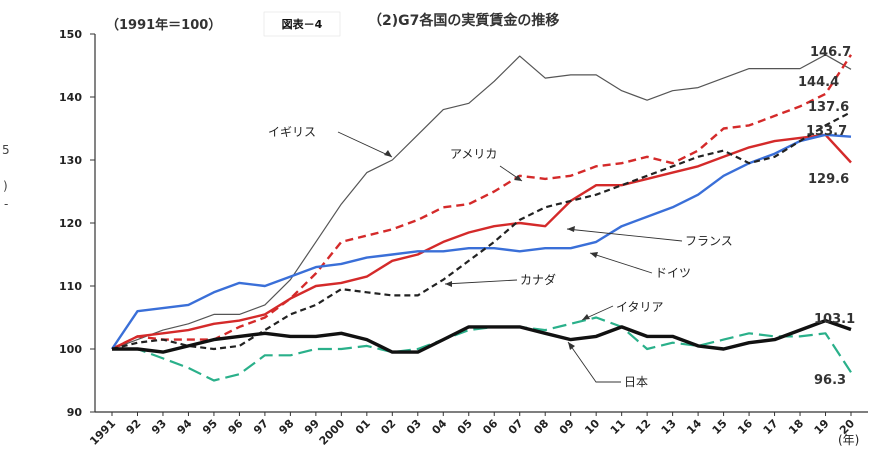  Describe the element at coordinates (388, 153) in the screenshot. I see `leader-uk-arrow` at that location.